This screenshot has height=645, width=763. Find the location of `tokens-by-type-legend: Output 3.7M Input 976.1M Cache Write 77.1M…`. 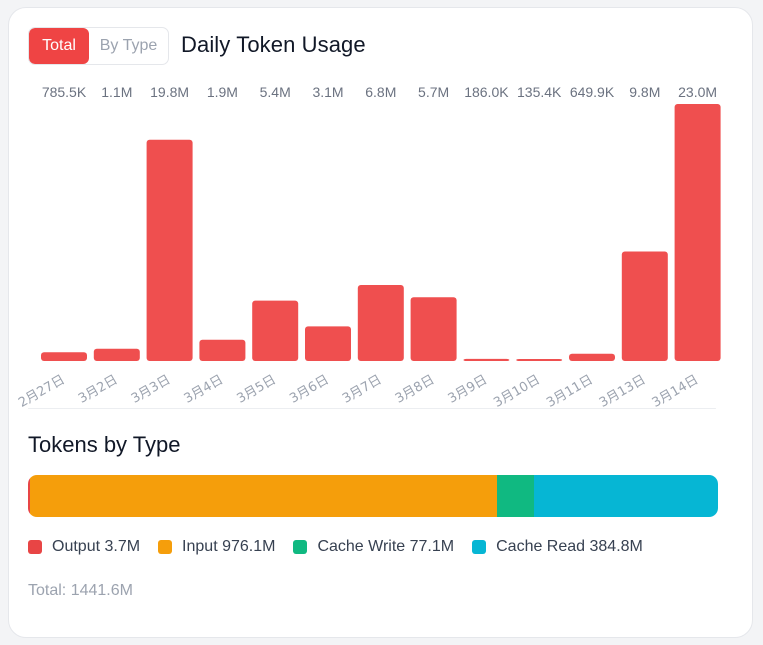

tokens-by-type-legend: Output 3.7M Input 976.1M Cache Write 77.1M… is located at coordinates (344, 547).